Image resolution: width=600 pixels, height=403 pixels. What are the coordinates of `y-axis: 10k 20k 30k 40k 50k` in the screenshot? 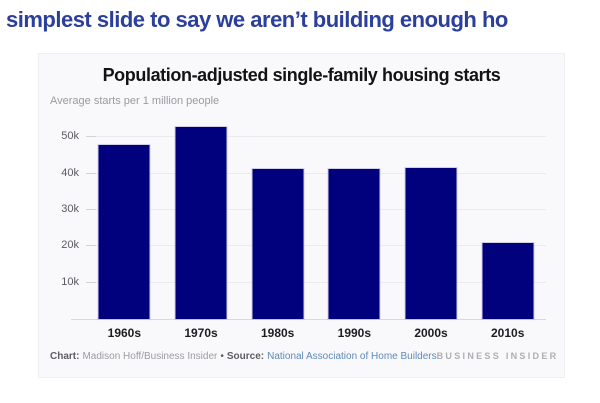 It's located at (62, 220).